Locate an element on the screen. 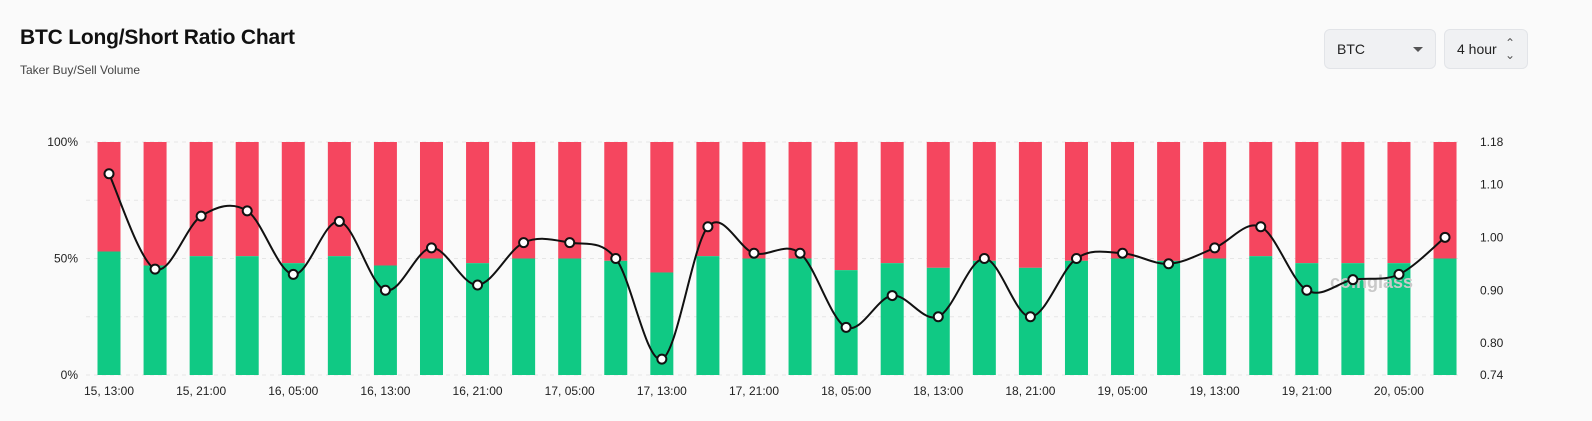 This screenshot has height=421, width=1592. x-tick-label: 16, 05:00 is located at coordinates (293, 391).